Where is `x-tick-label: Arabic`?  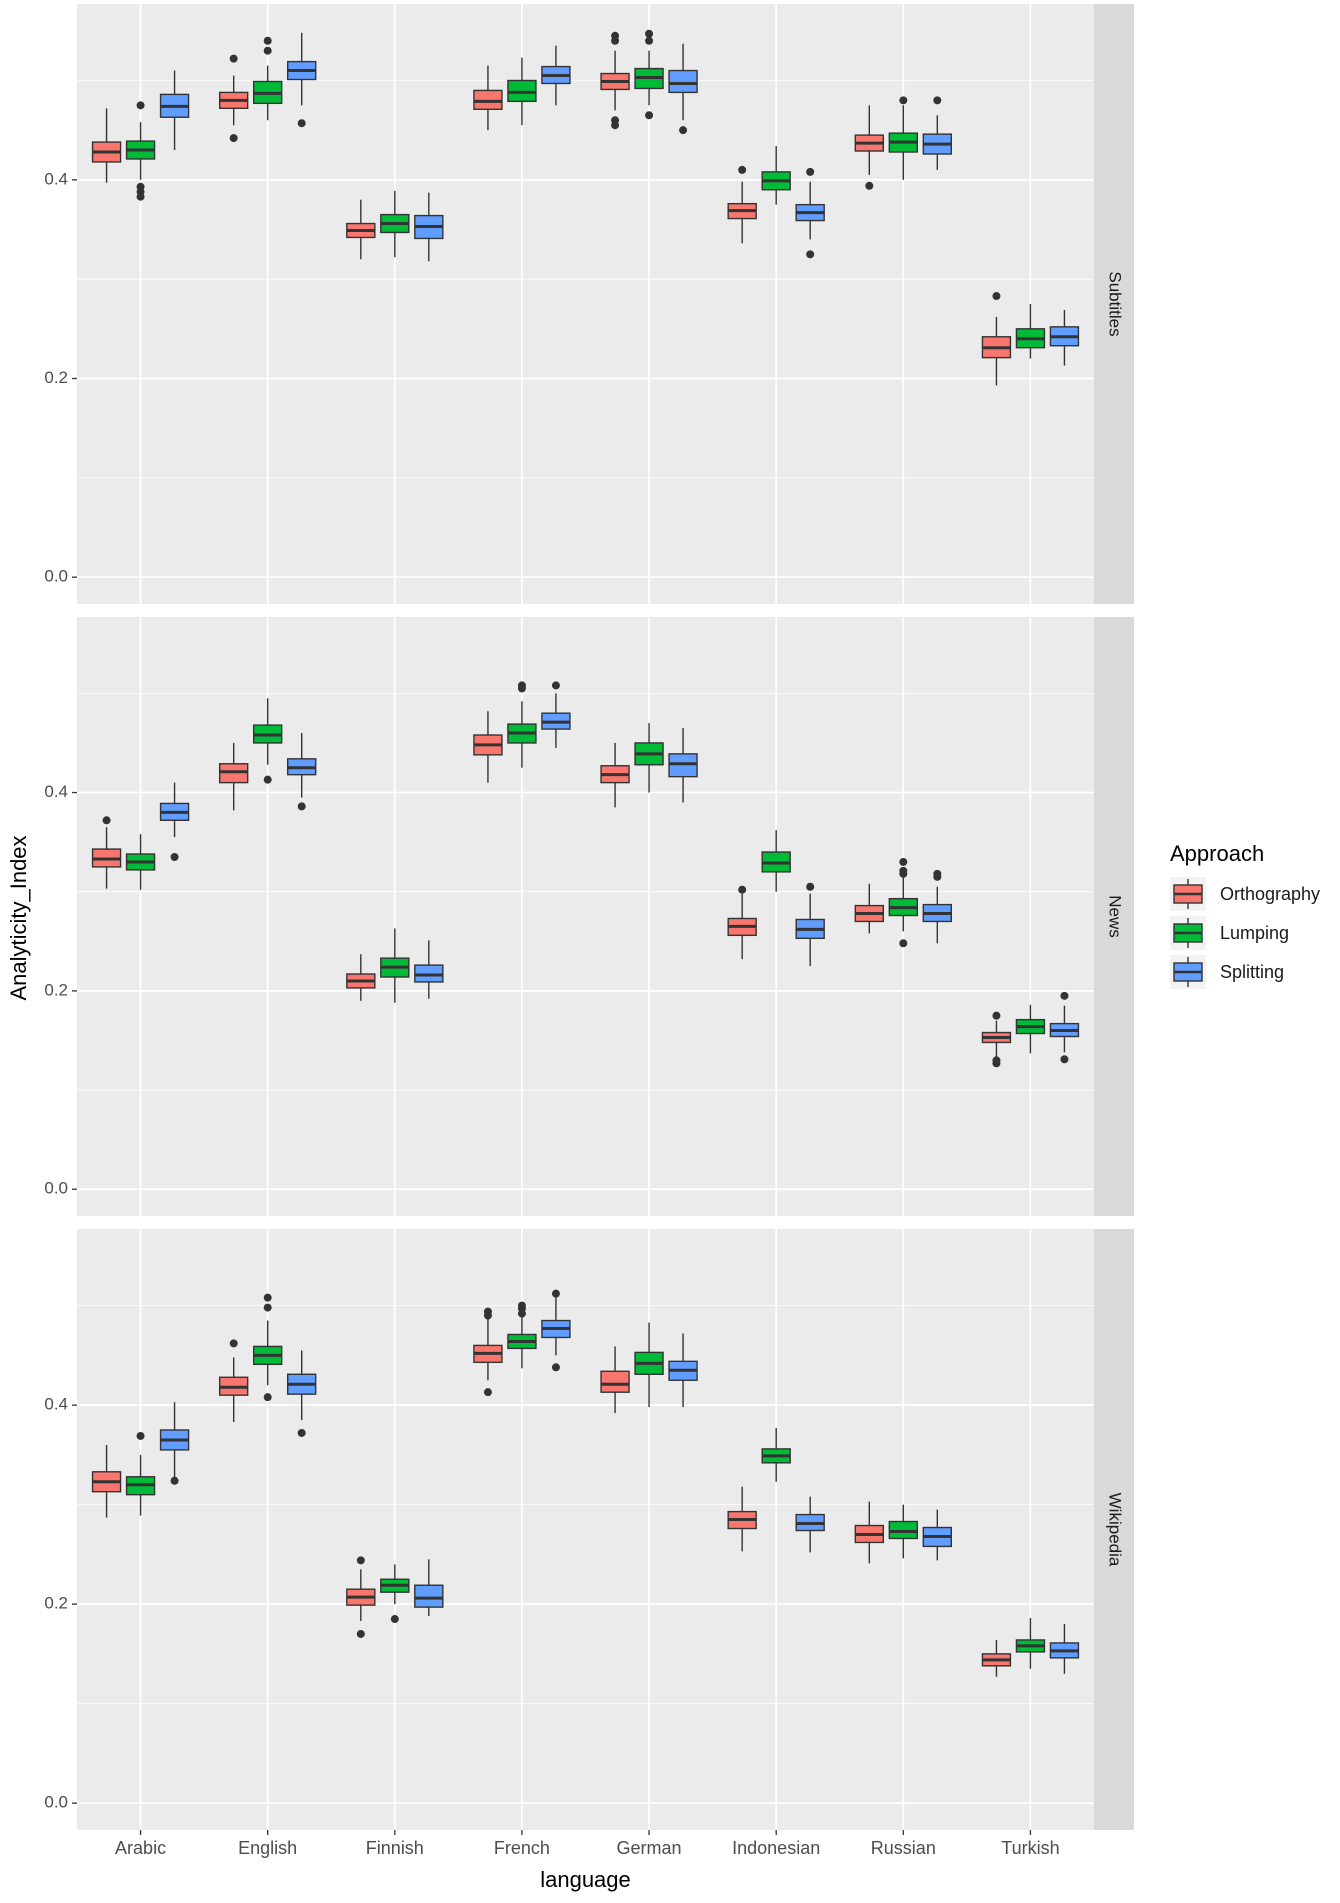
x-tick-label: Arabic is located at coordinates (140, 1848).